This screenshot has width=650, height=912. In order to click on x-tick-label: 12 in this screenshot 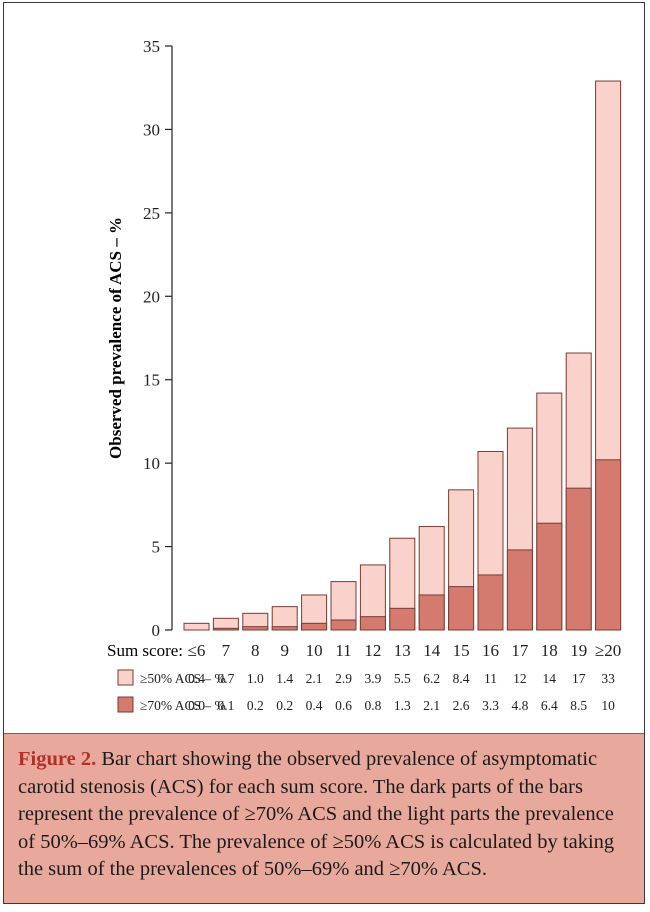, I will do `click(372, 650)`.